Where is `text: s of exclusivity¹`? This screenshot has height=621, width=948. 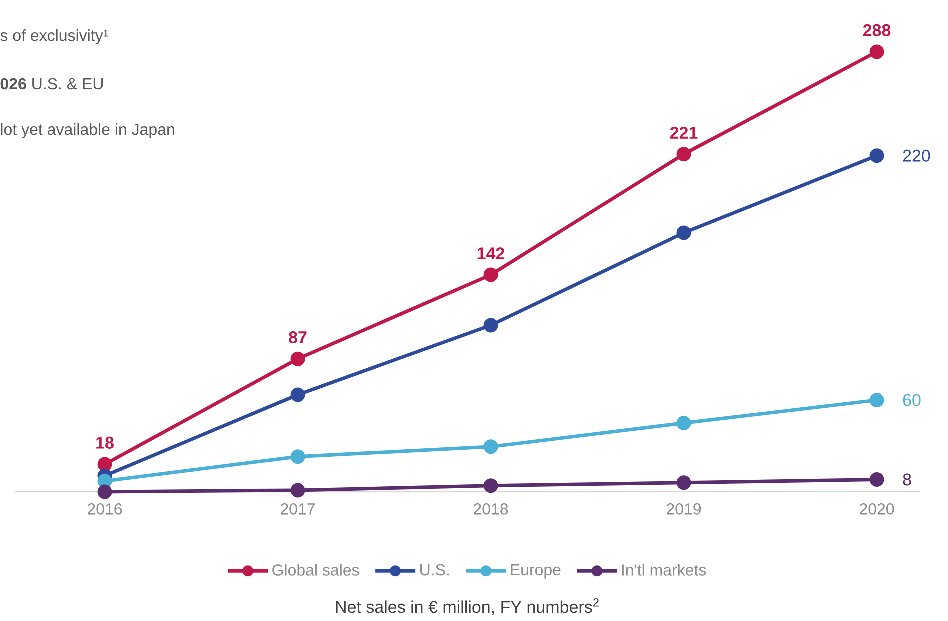 text: s of exclusivity¹ is located at coordinates (54, 37).